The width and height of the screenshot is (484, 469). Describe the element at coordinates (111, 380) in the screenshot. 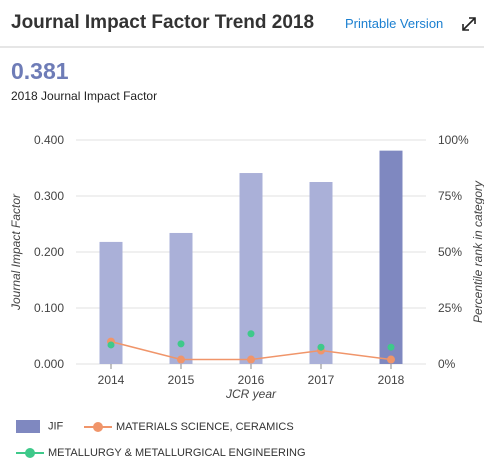

I see `x-tick-label: 2014` at that location.